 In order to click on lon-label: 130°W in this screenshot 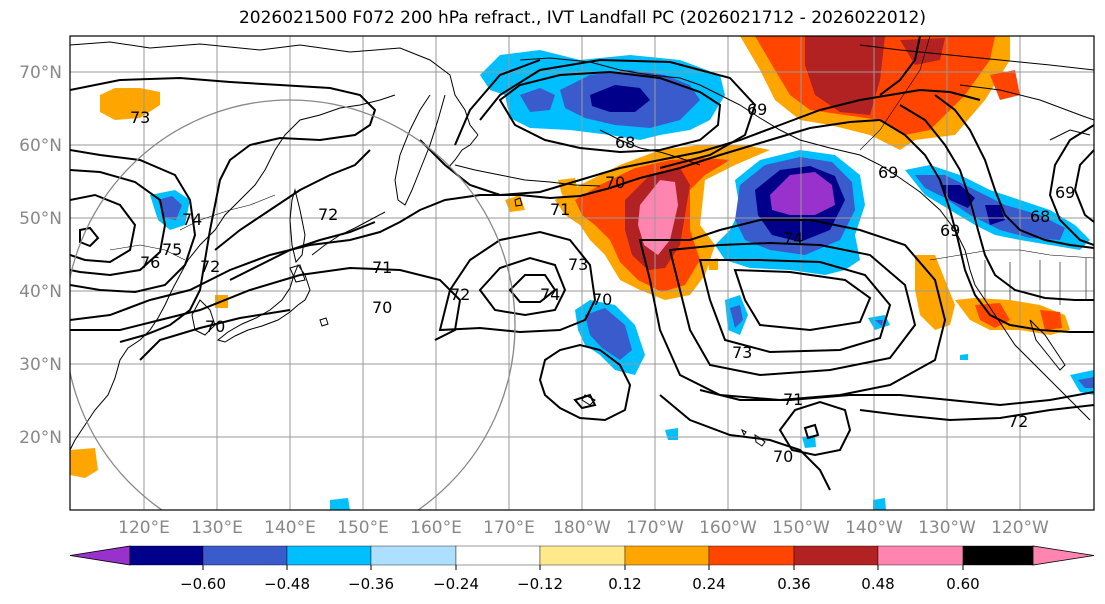, I will do `click(947, 528)`.